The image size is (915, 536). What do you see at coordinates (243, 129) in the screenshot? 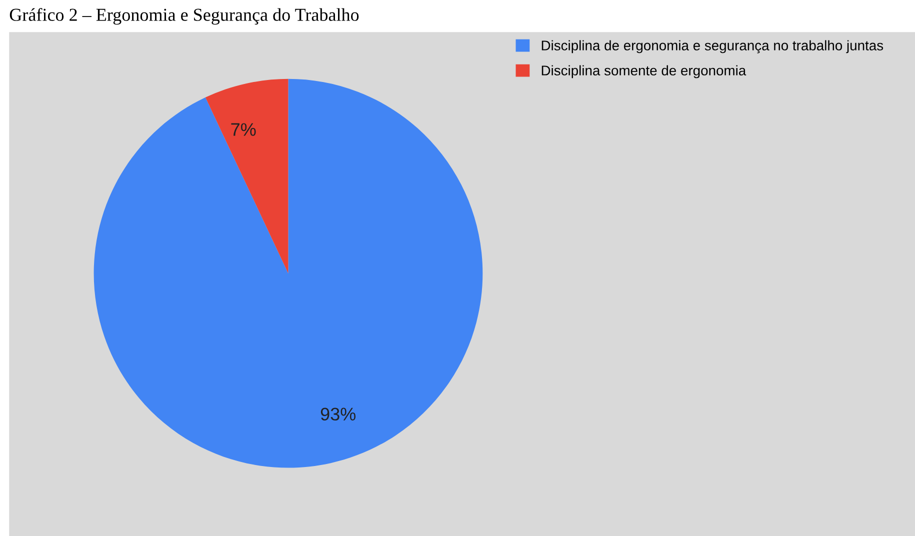
I see `data-label: 7%` at bounding box center [243, 129].